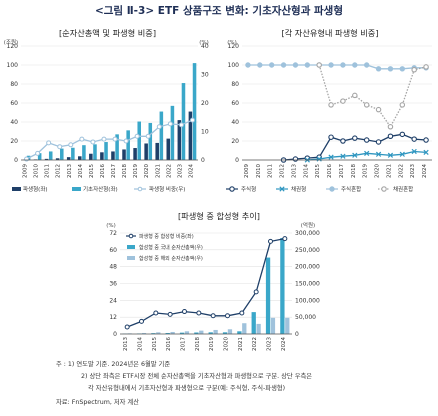 This screenshot has height=416, width=438. I want to click on chart2-x-label: 2020, so click(378, 171).